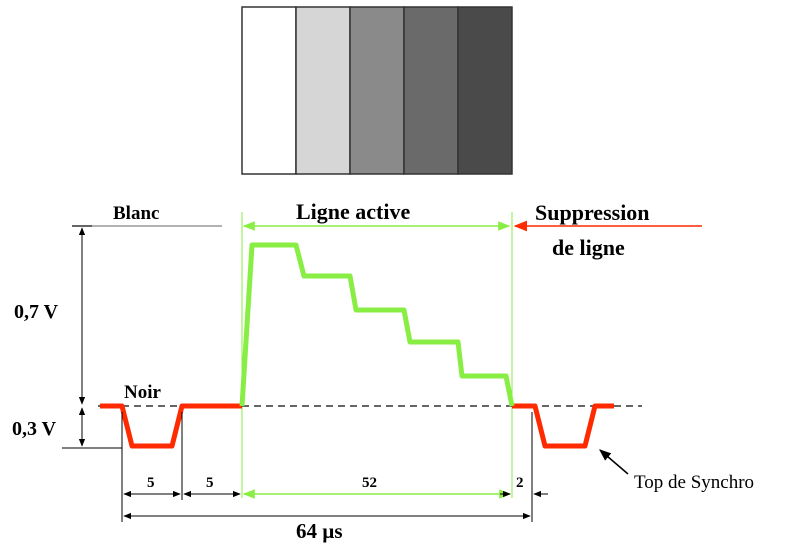  Describe the element at coordinates (614, 462) in the screenshot. I see `top-synchro-pointer` at that location.